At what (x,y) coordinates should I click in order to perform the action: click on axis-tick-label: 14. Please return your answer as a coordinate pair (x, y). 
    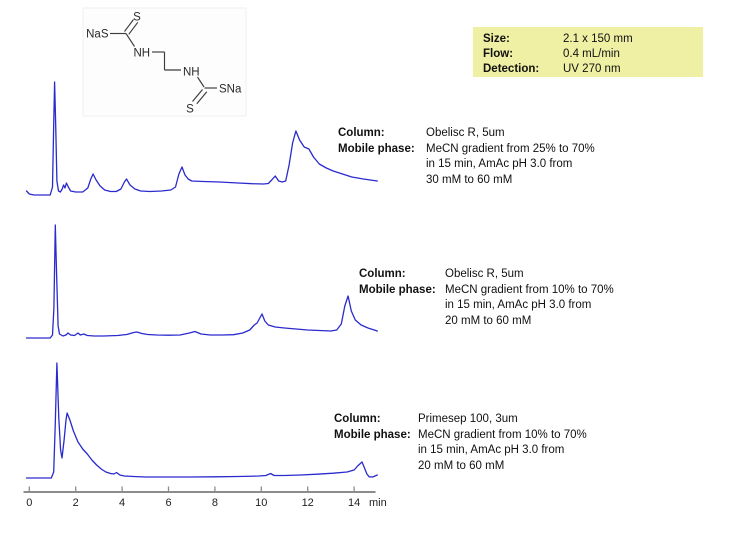
    Looking at the image, I should click on (354, 503).